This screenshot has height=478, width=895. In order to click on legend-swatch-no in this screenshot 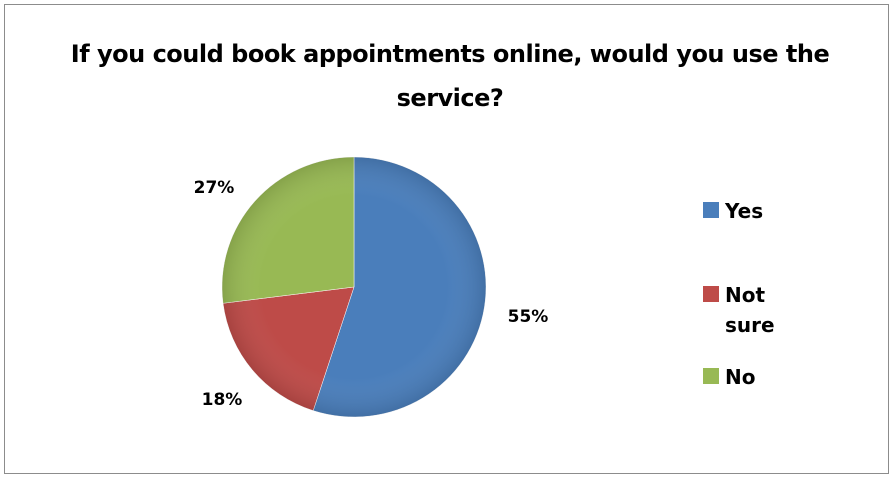, I will do `click(711, 376)`.